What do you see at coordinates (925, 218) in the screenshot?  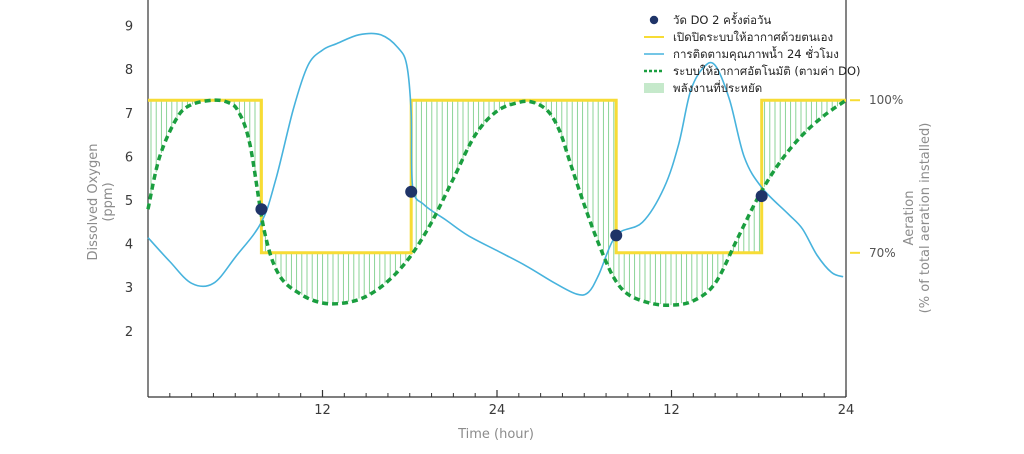 I see `right-y-axis-title-line: (% of total aeration installed)` at bounding box center [925, 218].